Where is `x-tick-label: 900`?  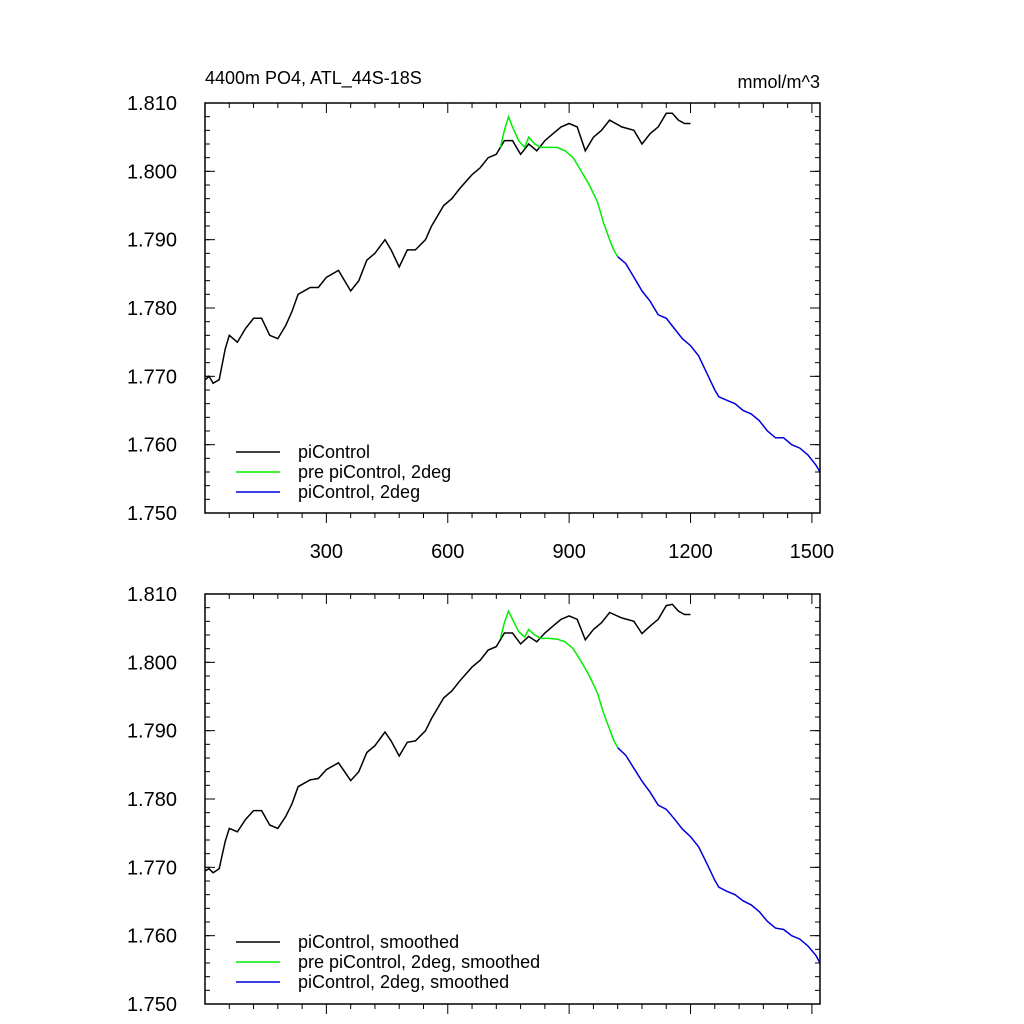
x-tick-label: 900 is located at coordinates (568, 552).